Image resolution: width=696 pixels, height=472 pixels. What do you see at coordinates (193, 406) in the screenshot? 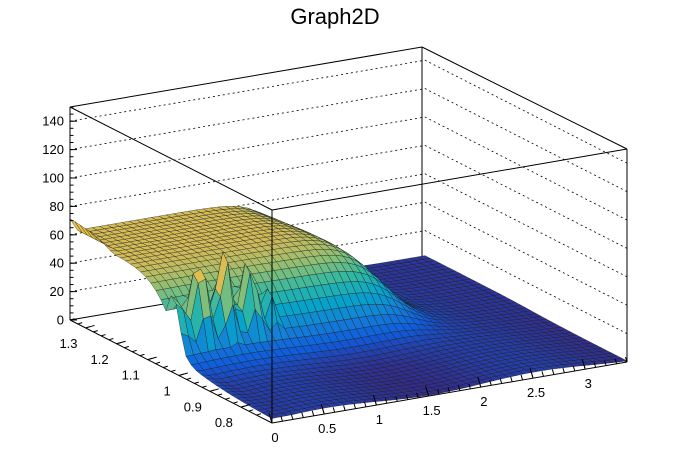
I see `y-tick-label-1: 0.9` at bounding box center [193, 406].